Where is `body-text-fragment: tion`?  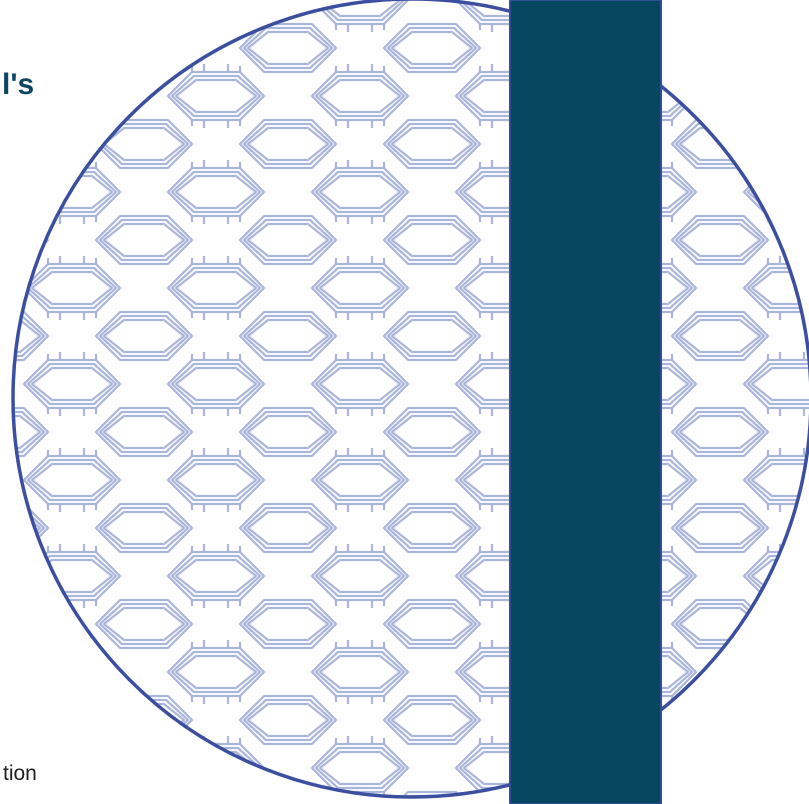
body-text-fragment: tion is located at coordinates (20, 773).